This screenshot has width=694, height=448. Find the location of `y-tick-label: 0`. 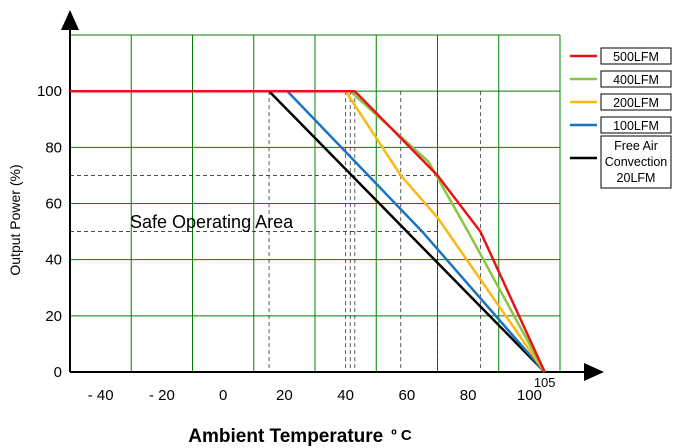

y-tick-label: 0 is located at coordinates (58, 372).